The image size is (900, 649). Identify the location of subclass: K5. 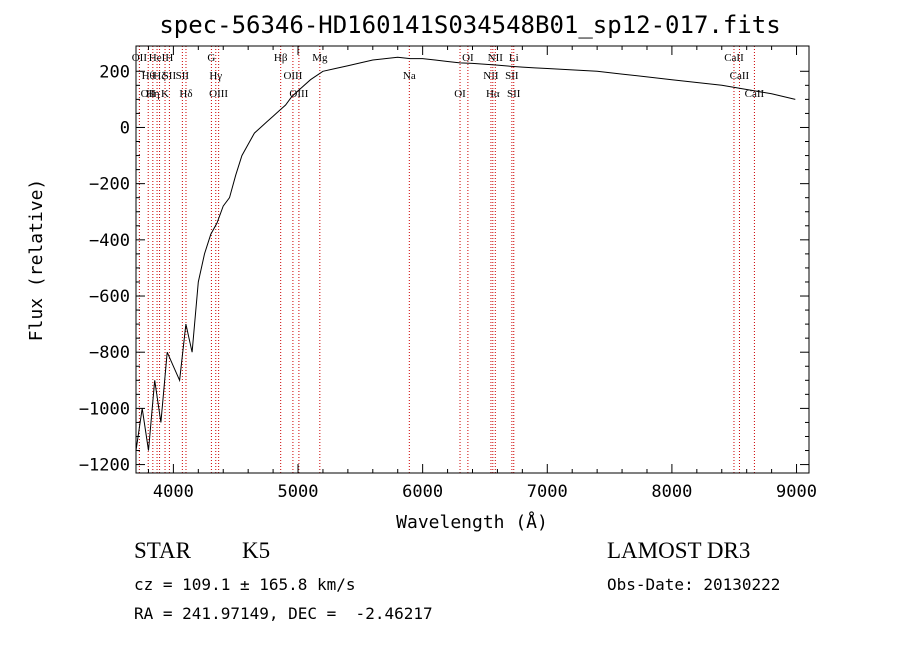
(256, 550).